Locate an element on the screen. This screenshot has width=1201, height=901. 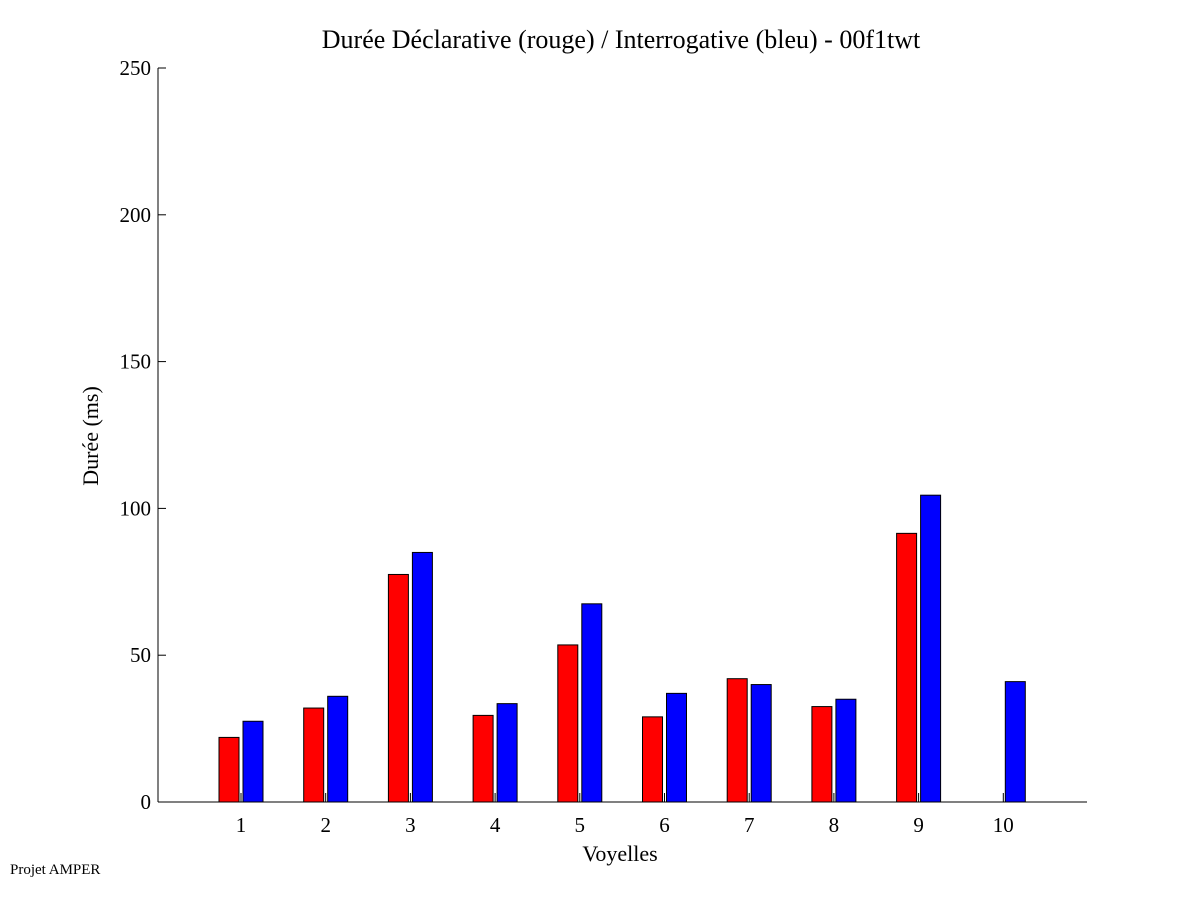
bar-series2-cat7 is located at coordinates (761, 743).